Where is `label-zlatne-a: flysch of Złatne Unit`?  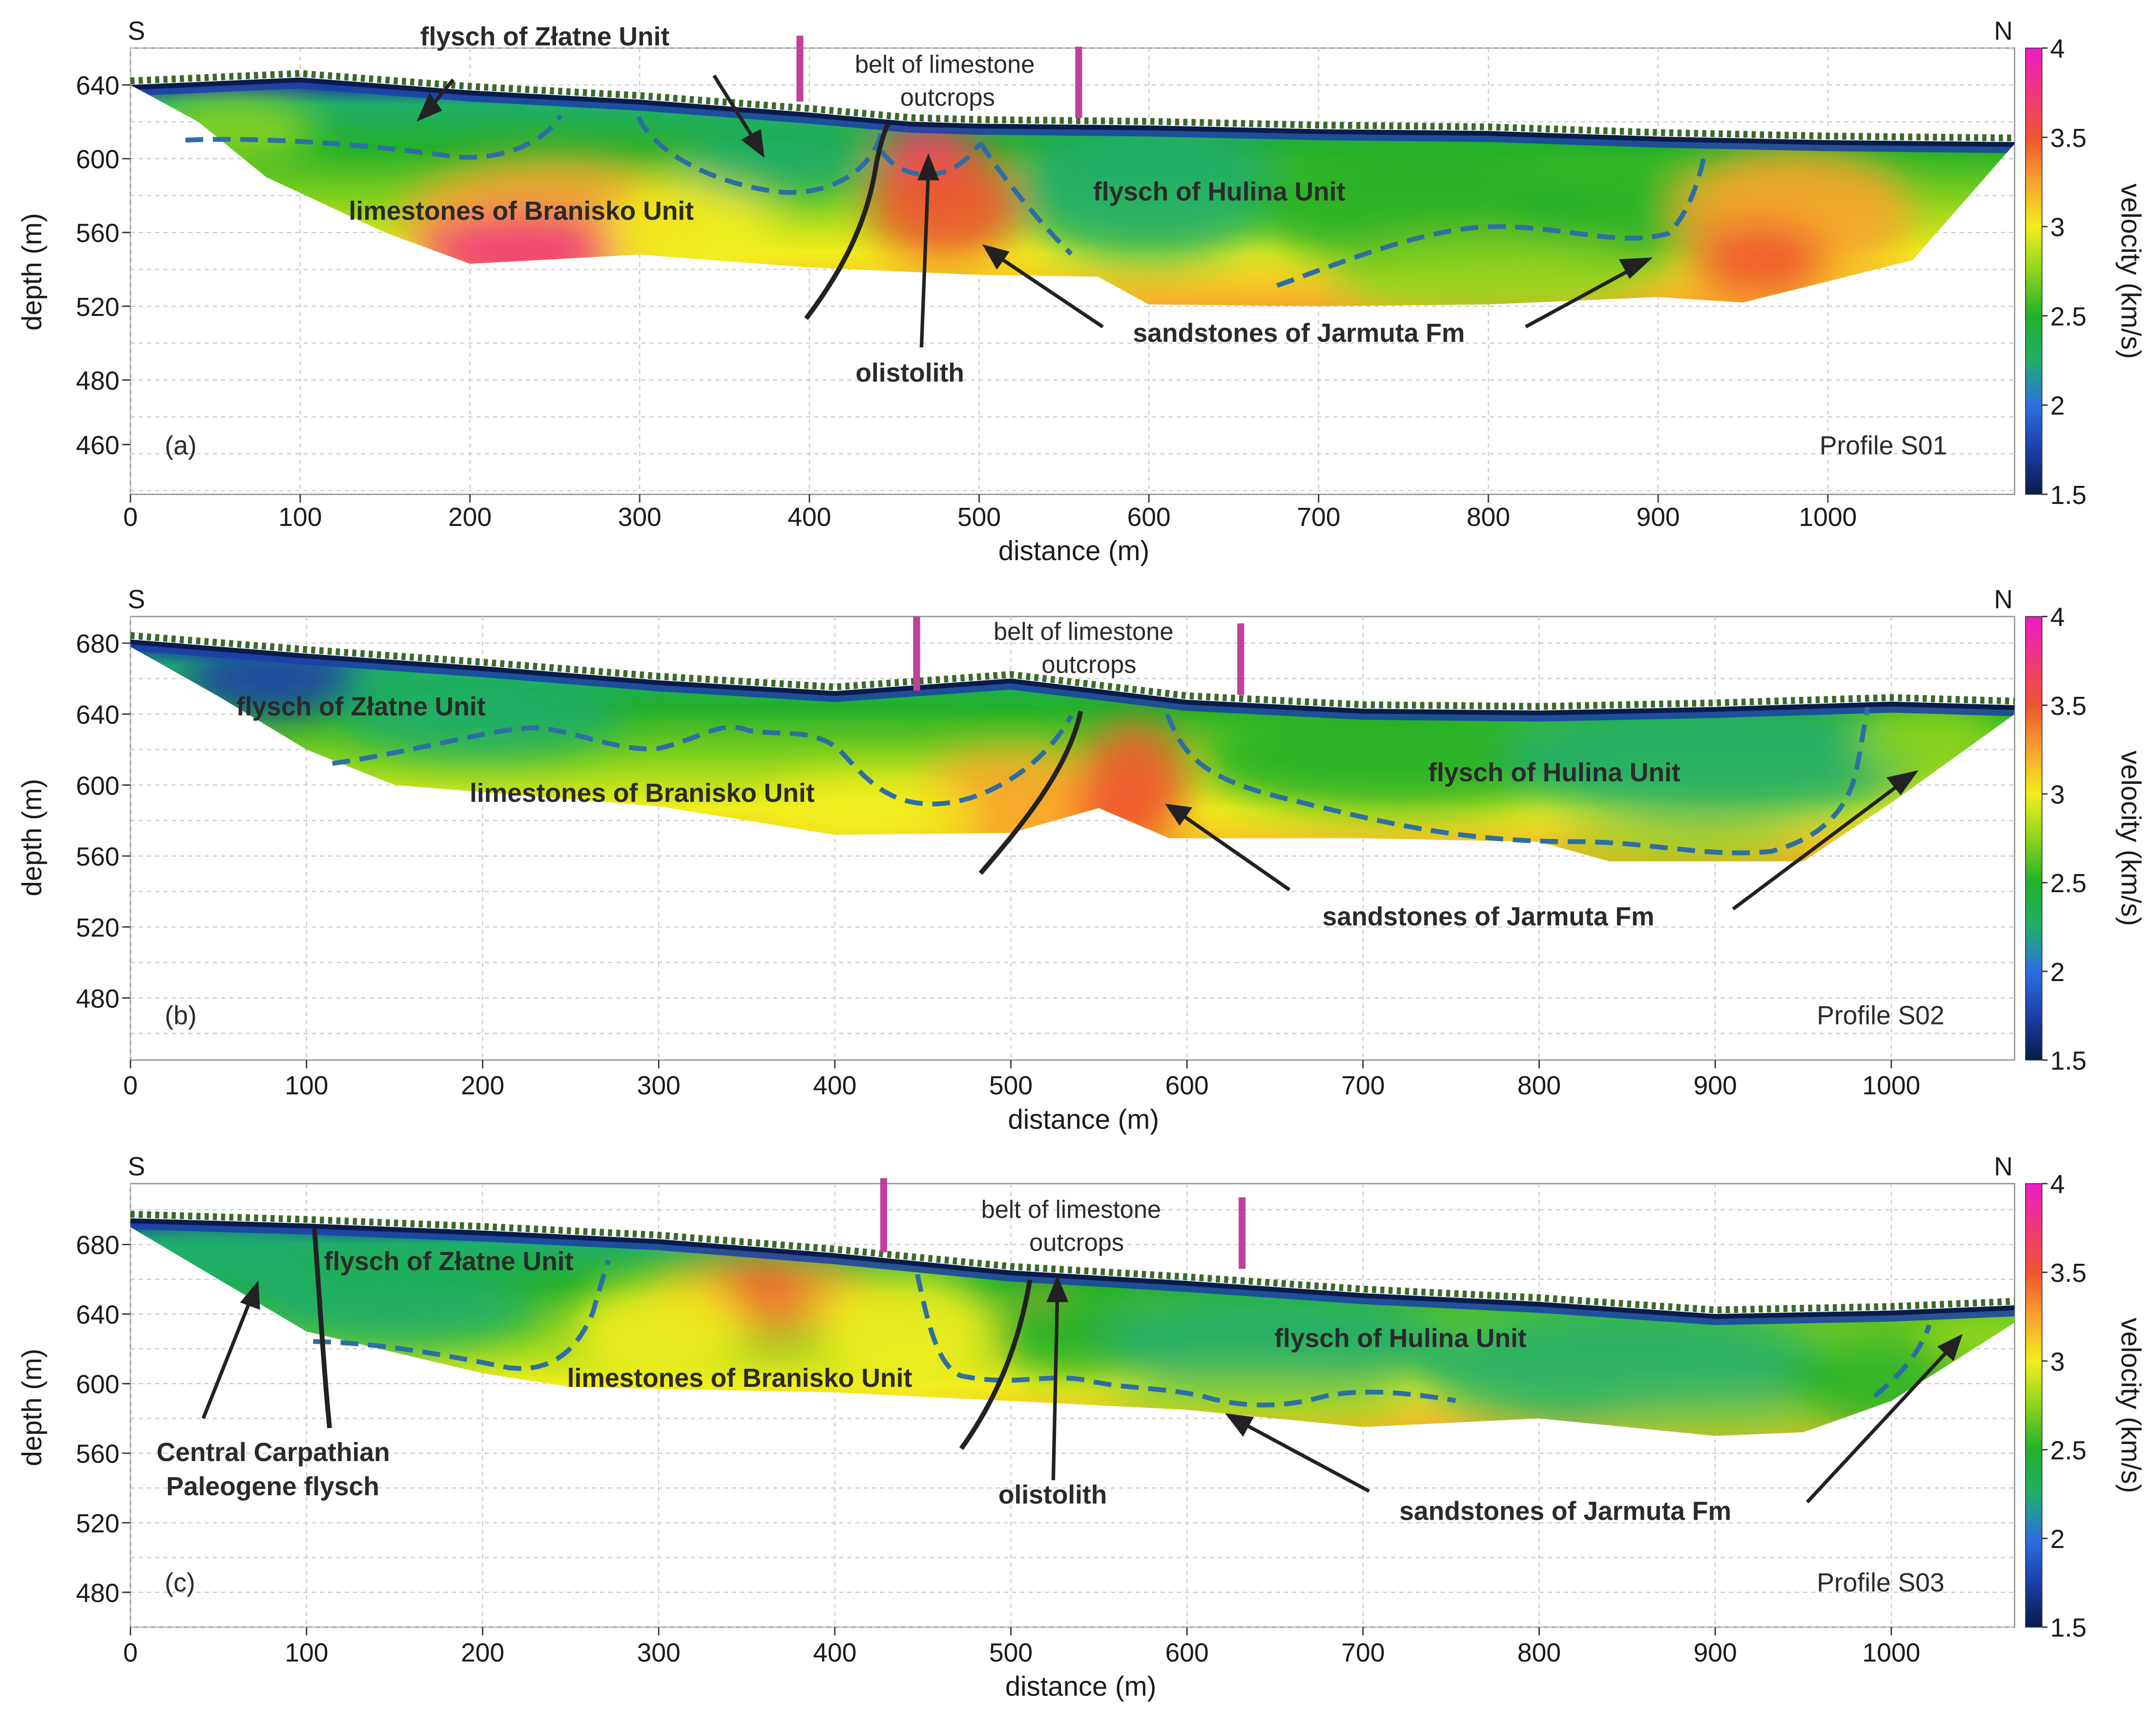
label-zlatne-a: flysch of Złatne Unit is located at coordinates (545, 37).